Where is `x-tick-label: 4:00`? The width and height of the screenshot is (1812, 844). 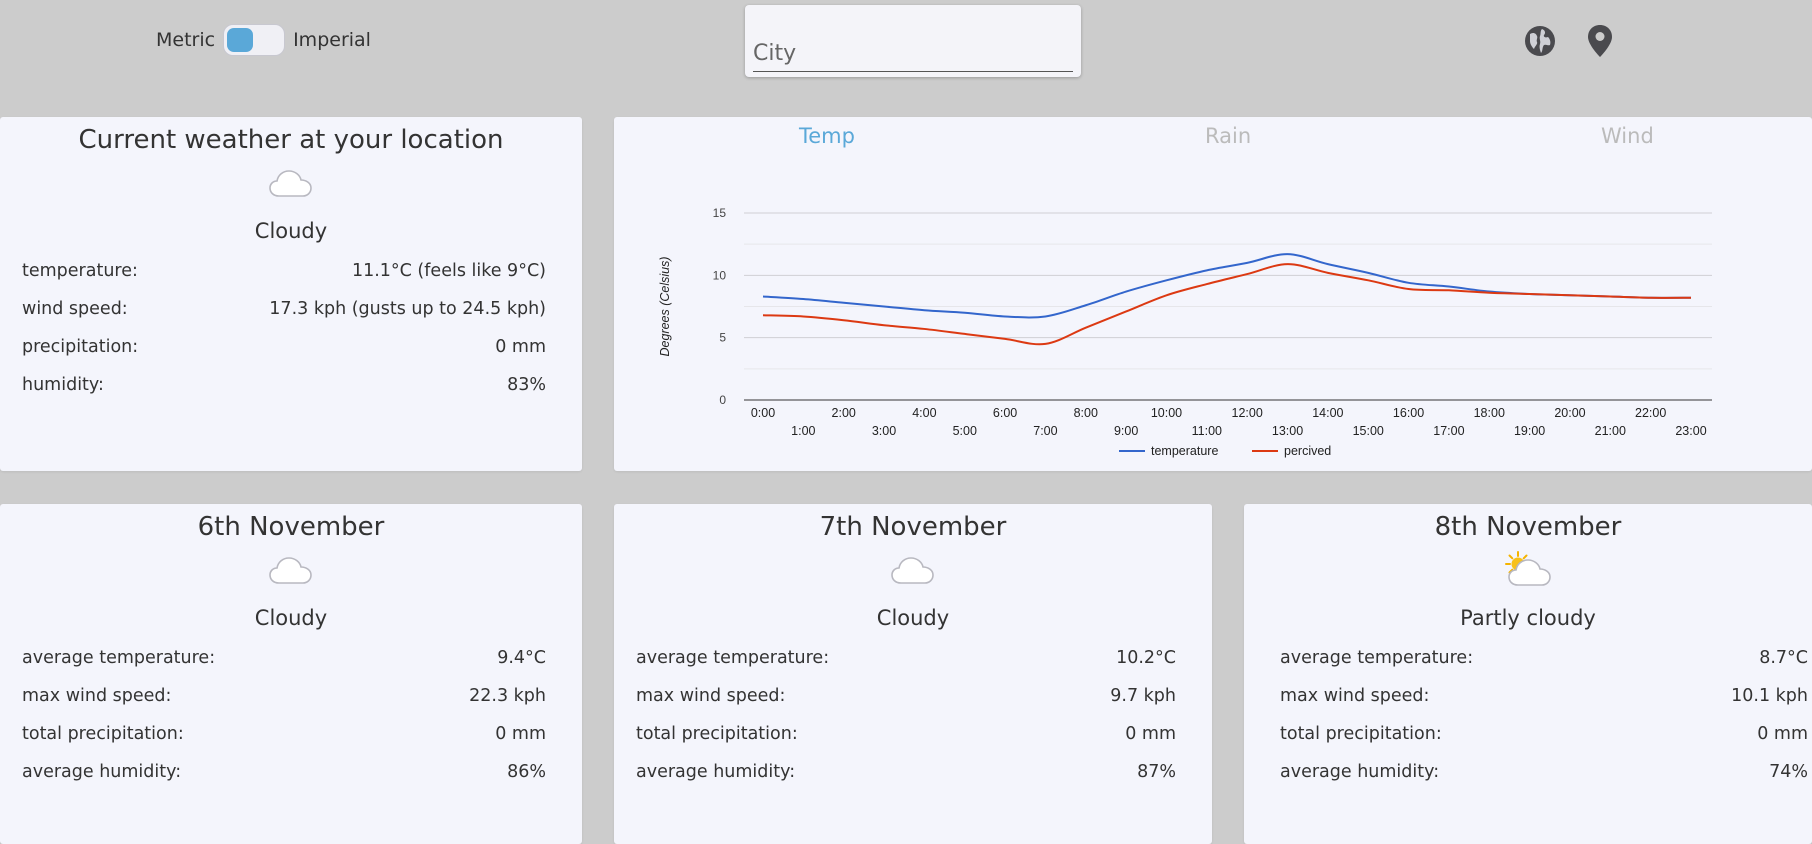
x-tick-label: 4:00 is located at coordinates (924, 413).